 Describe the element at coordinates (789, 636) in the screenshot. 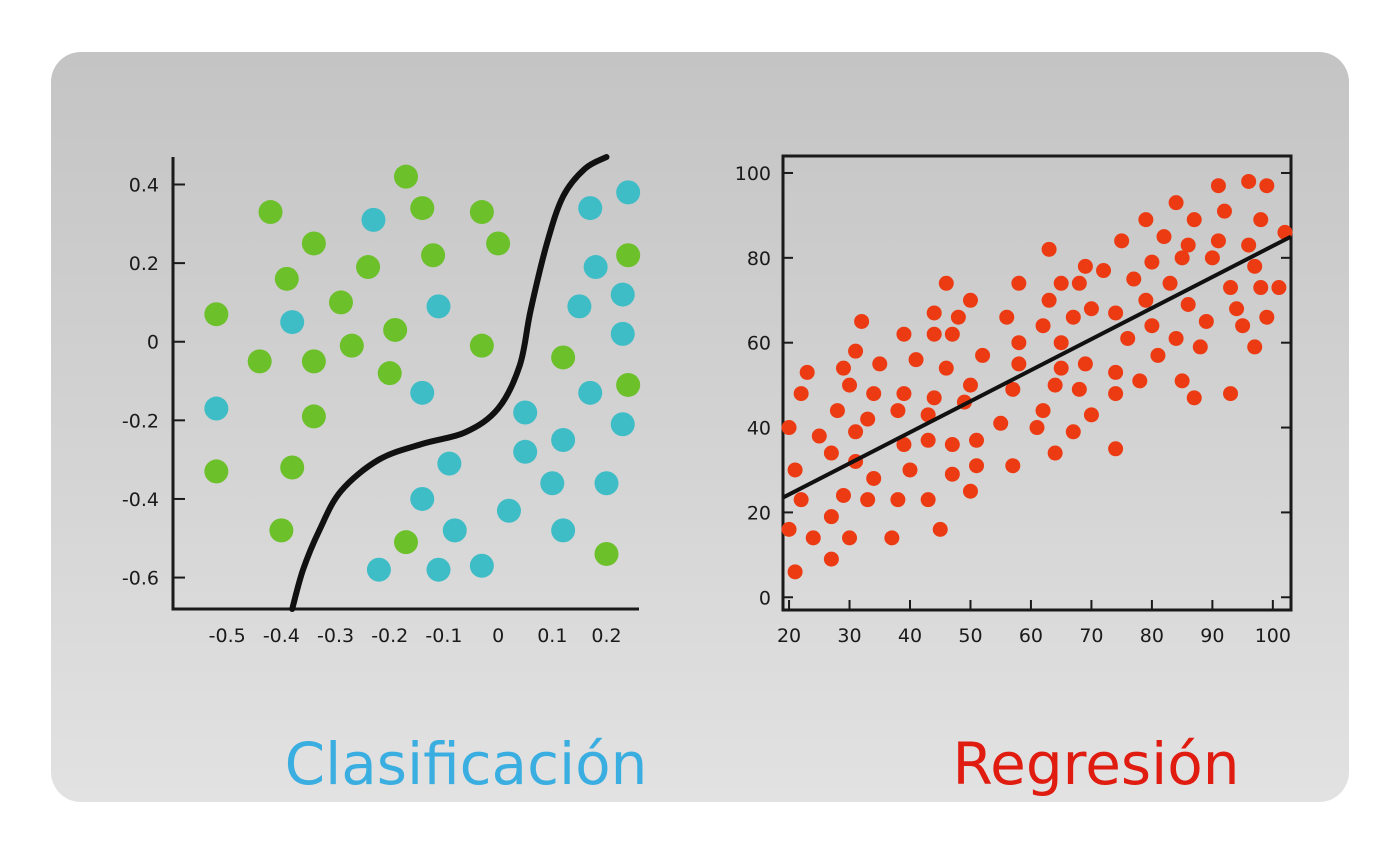

I see `x-tick-label: 20` at that location.